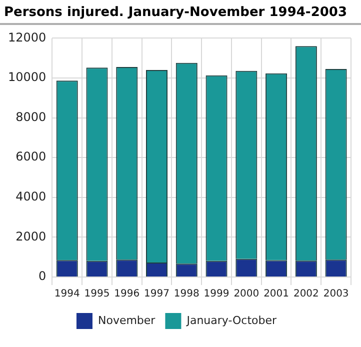 Image resolution: width=361 pixels, height=347 pixels. What do you see at coordinates (31, 117) in the screenshot?
I see `y-tick-label: 8000` at bounding box center [31, 117].